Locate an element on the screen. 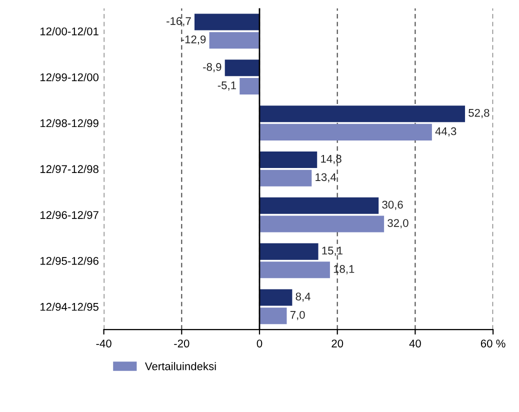  data-label: 8,4 is located at coordinates (303, 297).